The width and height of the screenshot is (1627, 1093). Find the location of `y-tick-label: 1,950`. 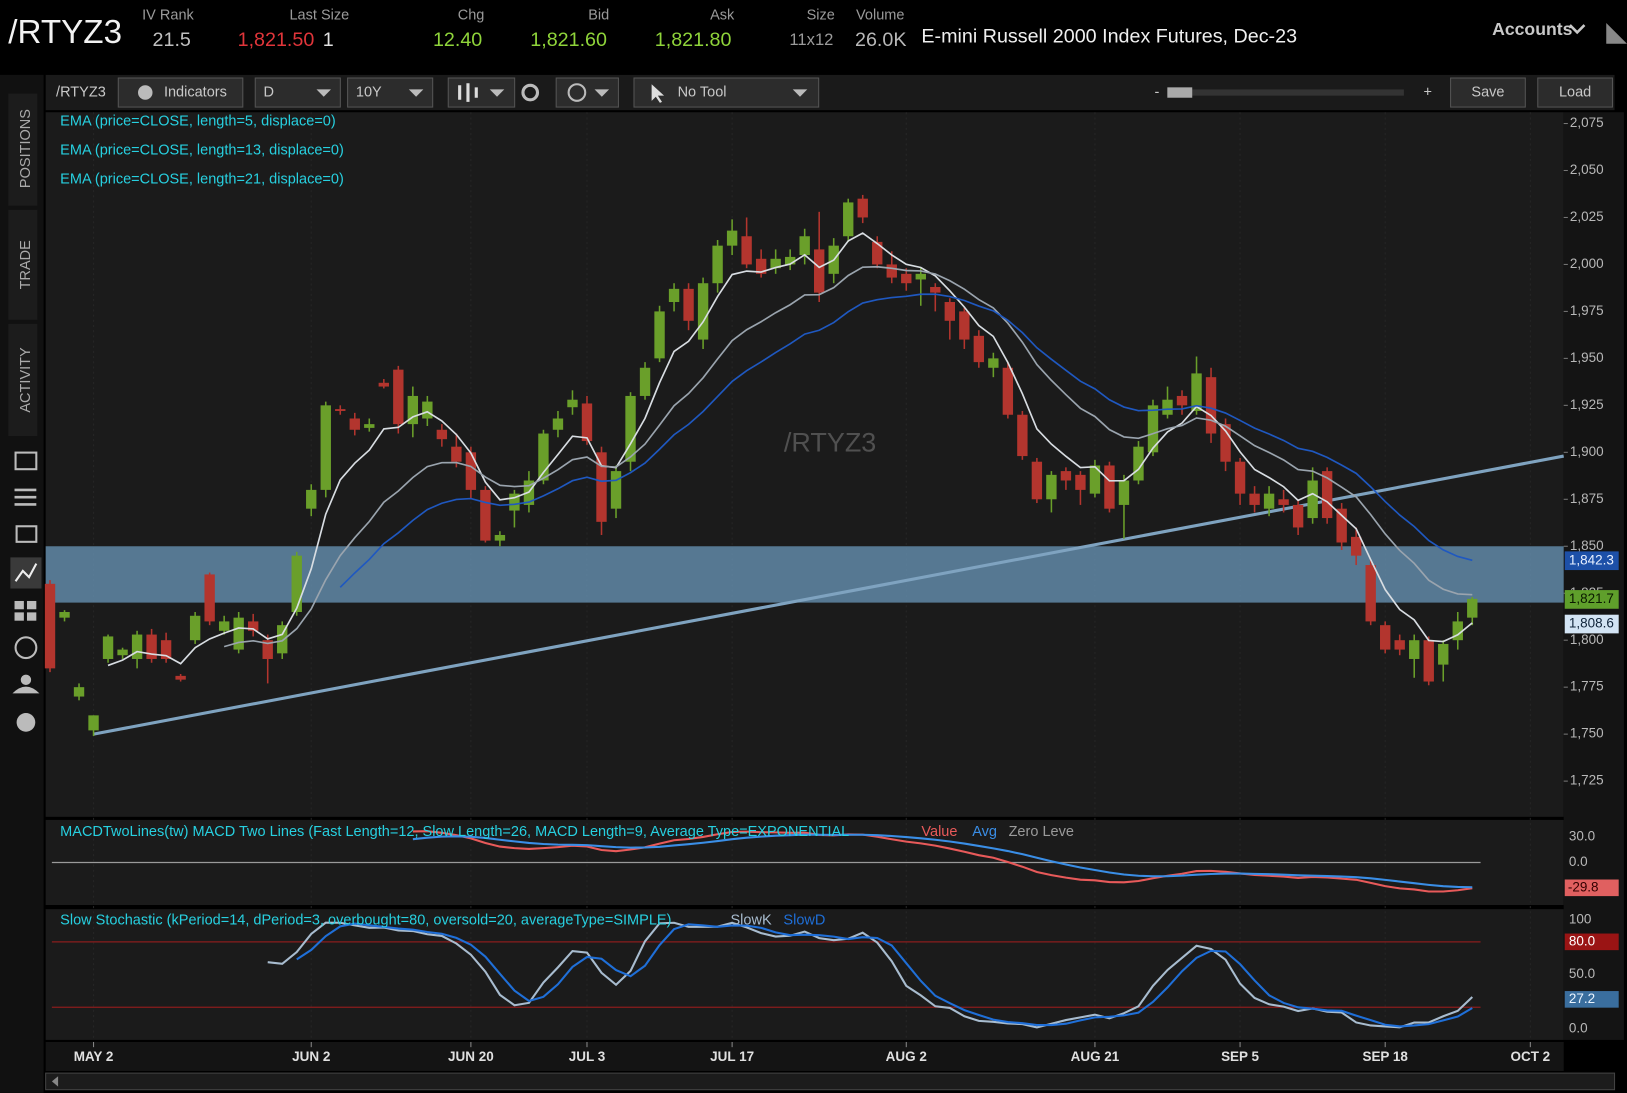

y-tick-label: 1,950 is located at coordinates (1587, 357).